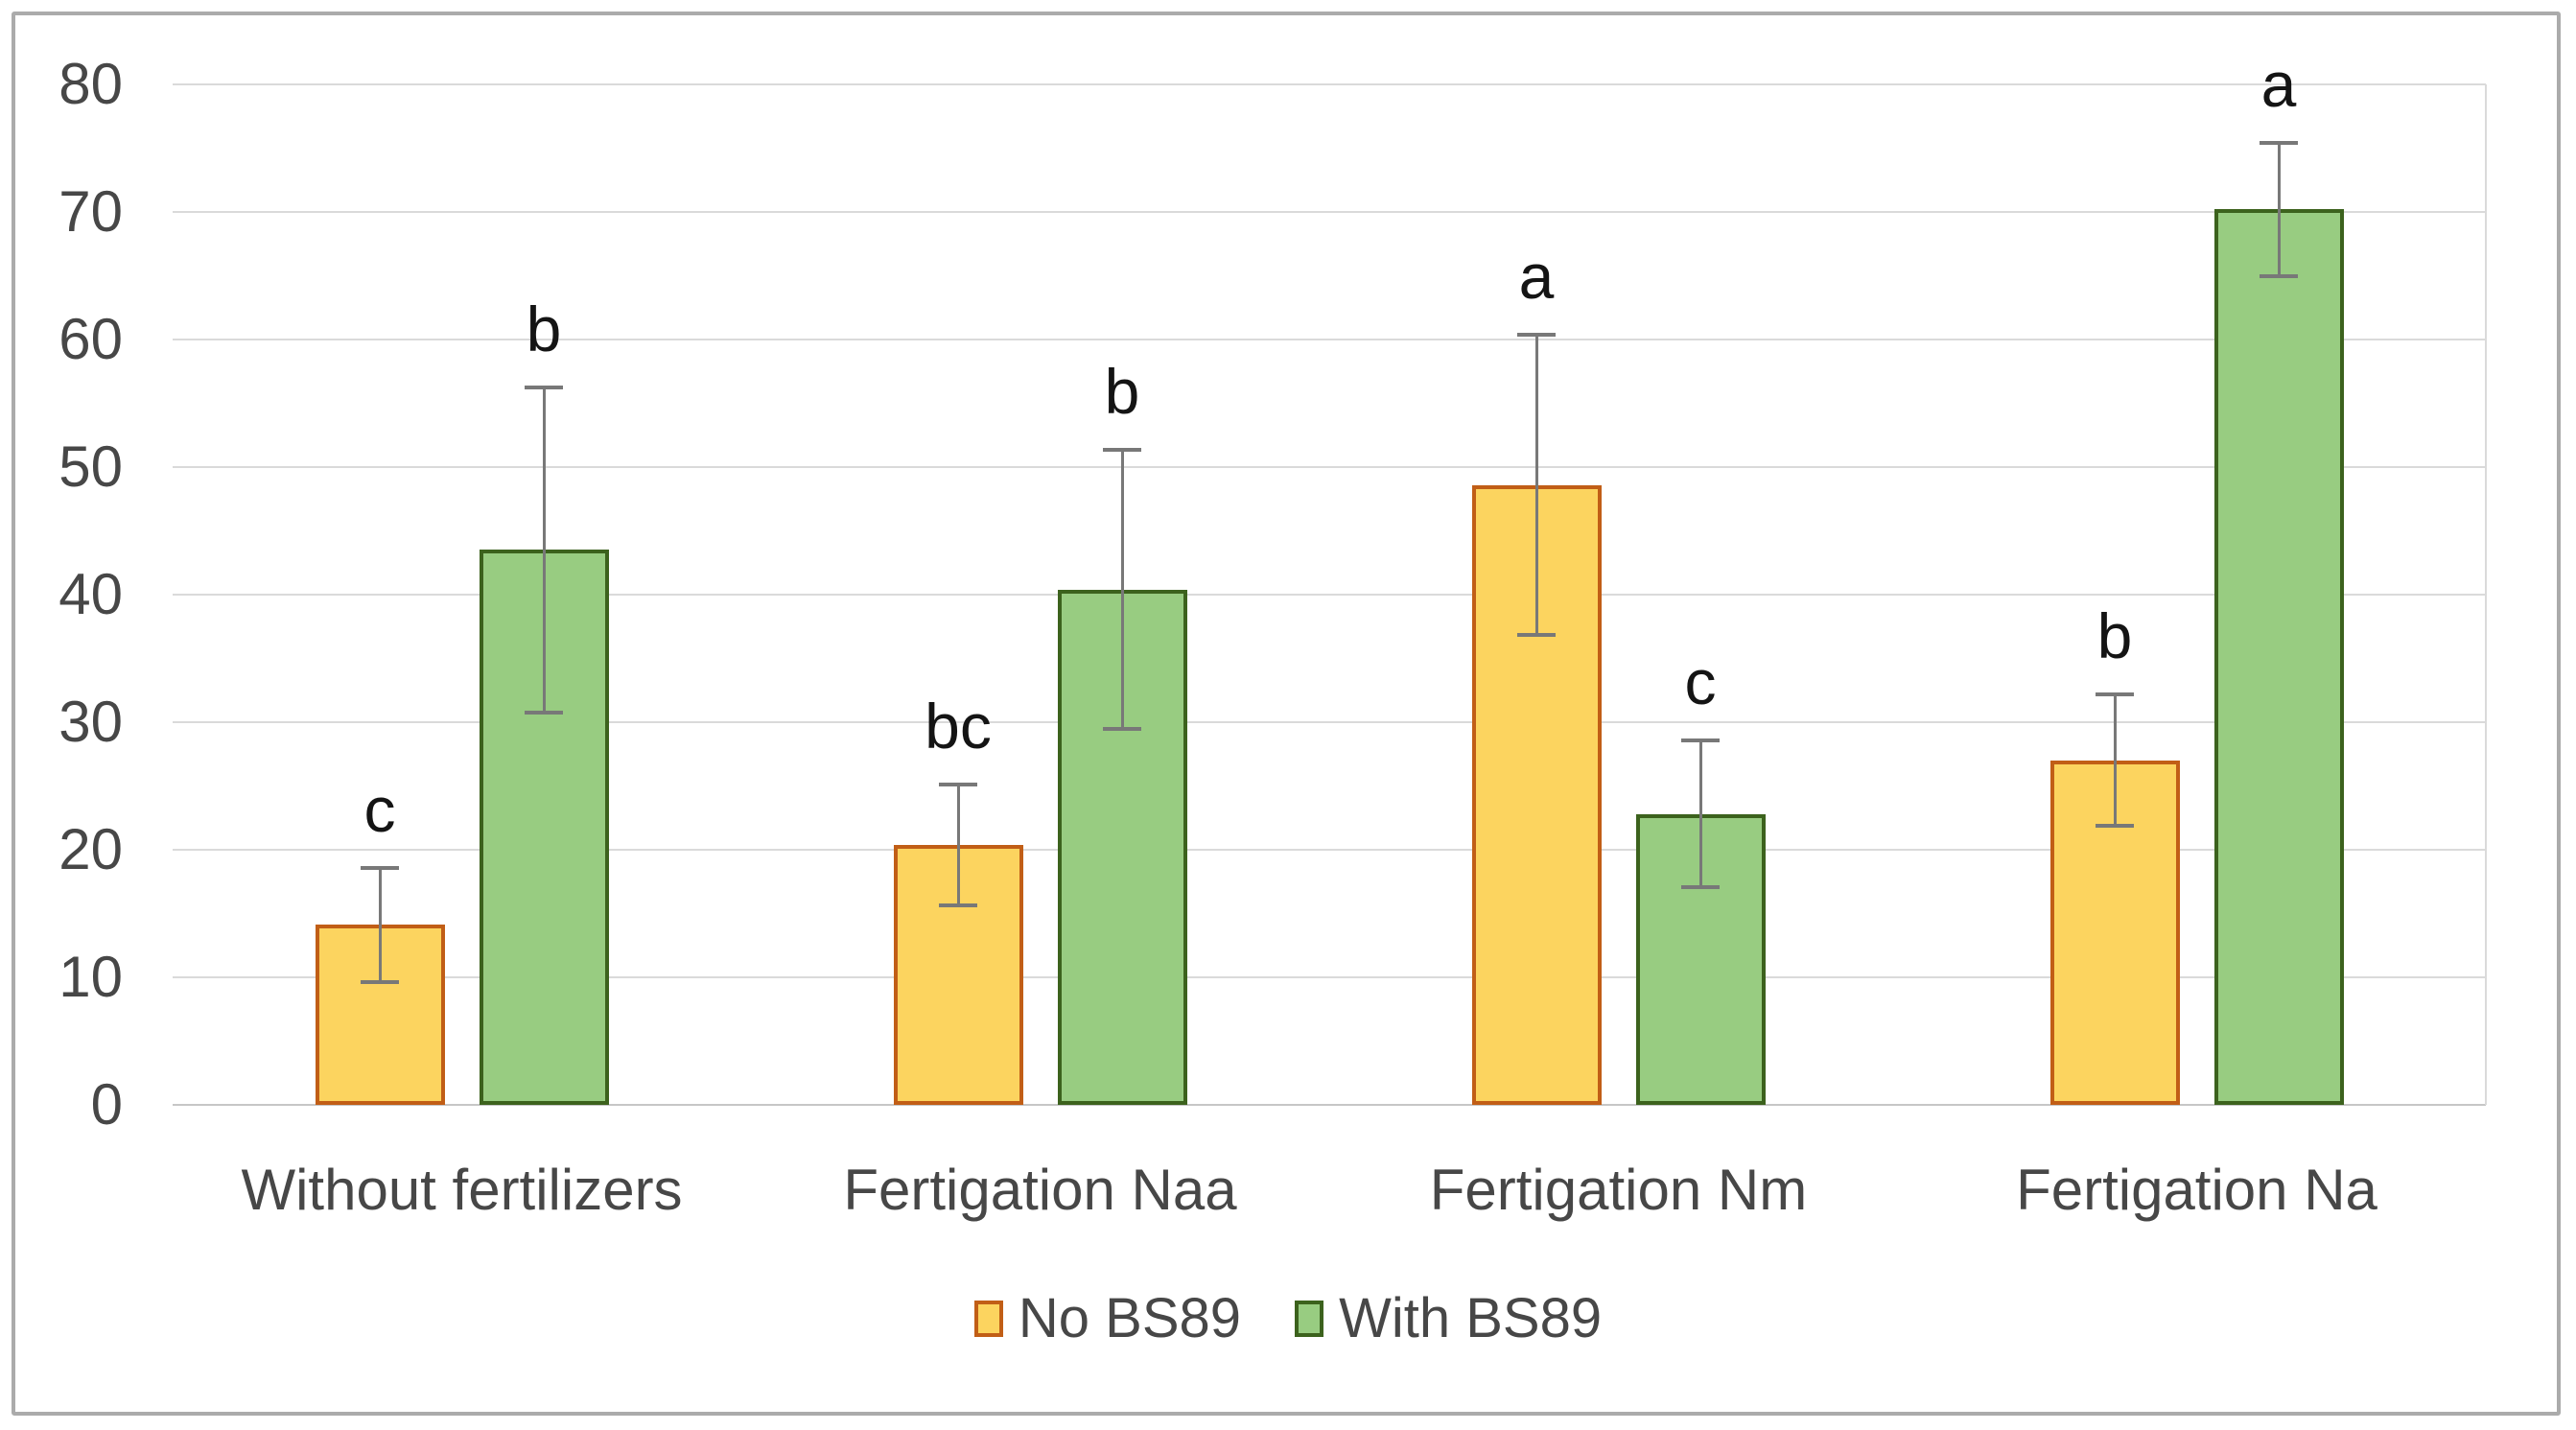 This screenshot has width=2576, height=1430. What do you see at coordinates (1329, 722) in the screenshot?
I see `gridline-y30` at bounding box center [1329, 722].